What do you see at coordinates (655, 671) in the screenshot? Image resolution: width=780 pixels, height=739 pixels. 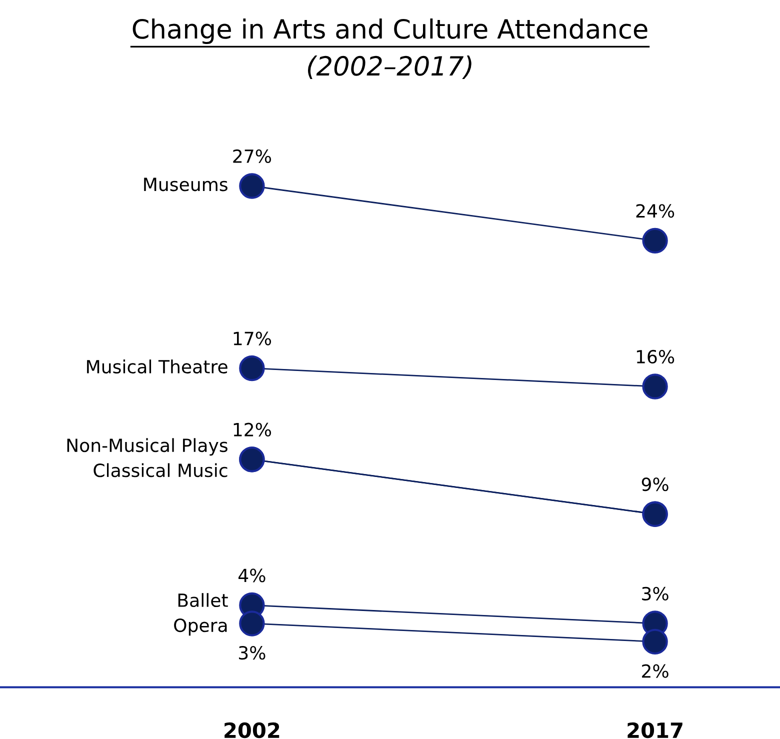 I see `data-label: 2%` at bounding box center [655, 671].